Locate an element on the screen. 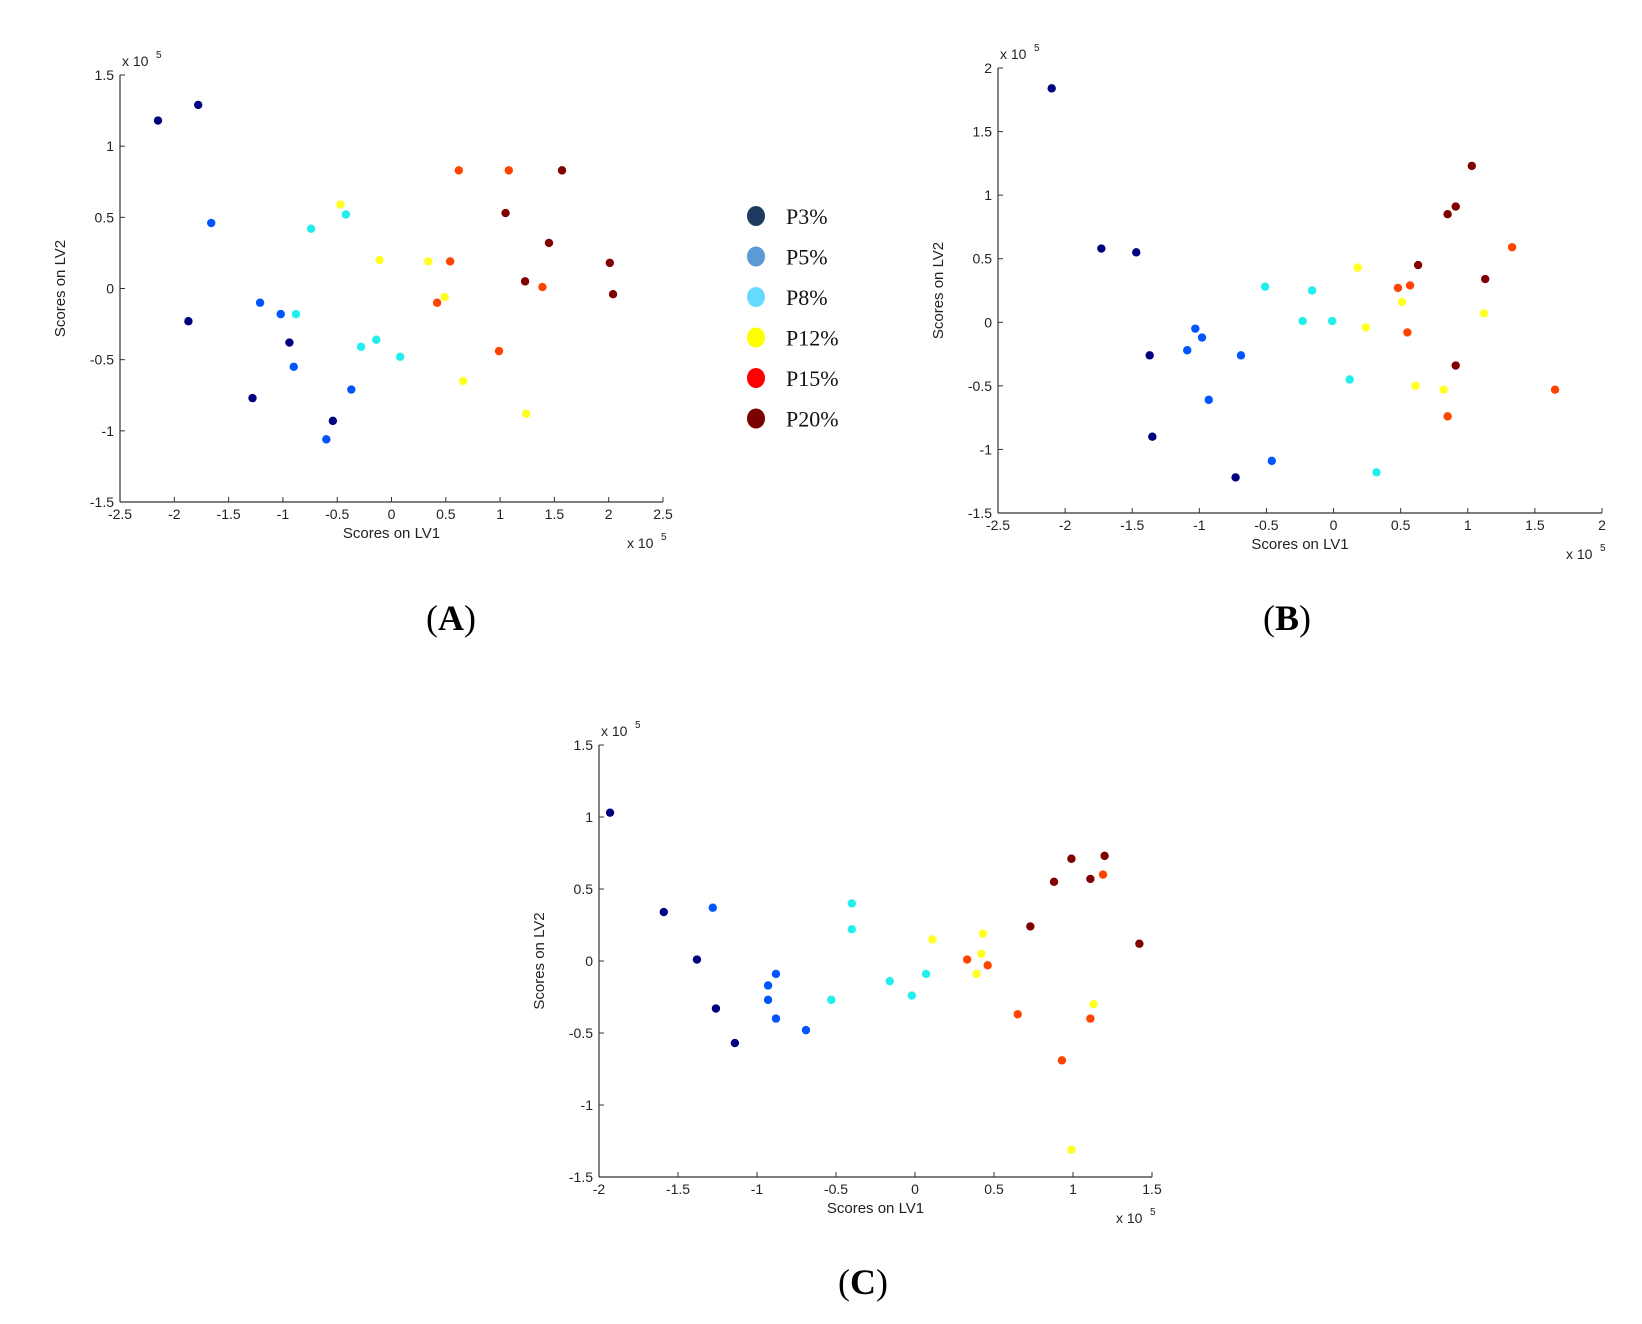 The image size is (1642, 1324). legend-label: P12% is located at coordinates (812, 338).